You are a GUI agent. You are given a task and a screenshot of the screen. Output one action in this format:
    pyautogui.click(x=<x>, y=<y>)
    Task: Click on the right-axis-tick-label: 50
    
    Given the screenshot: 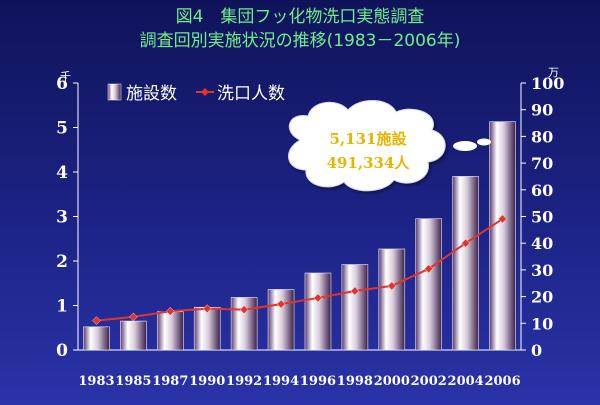 What is the action you would take?
    pyautogui.click(x=542, y=217)
    